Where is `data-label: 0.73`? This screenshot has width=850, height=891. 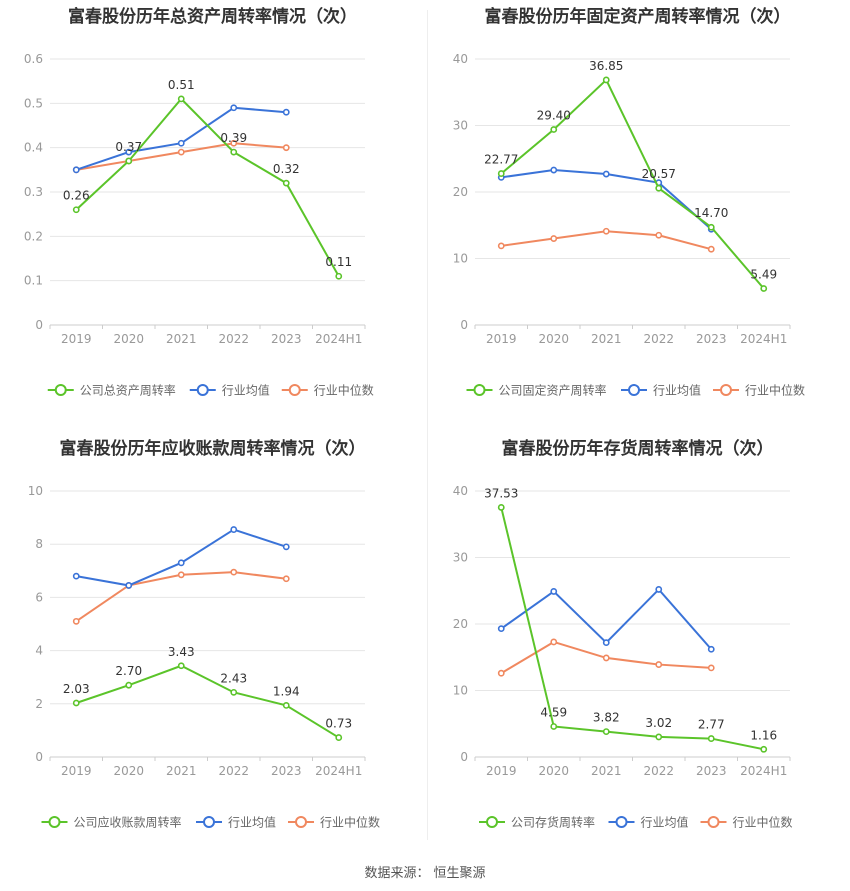
data-label: 0.73 is located at coordinates (338, 724).